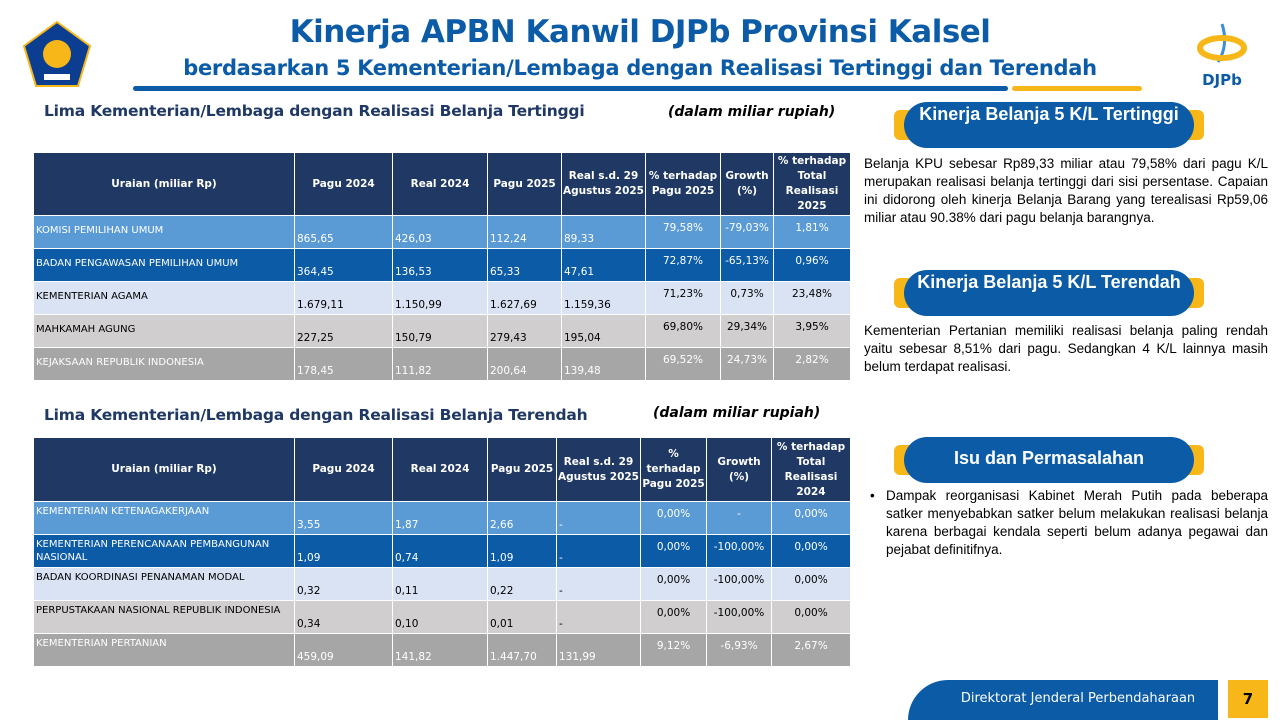  I want to click on column-header: % terhadap Total Realisasi 2025, so click(812, 184).